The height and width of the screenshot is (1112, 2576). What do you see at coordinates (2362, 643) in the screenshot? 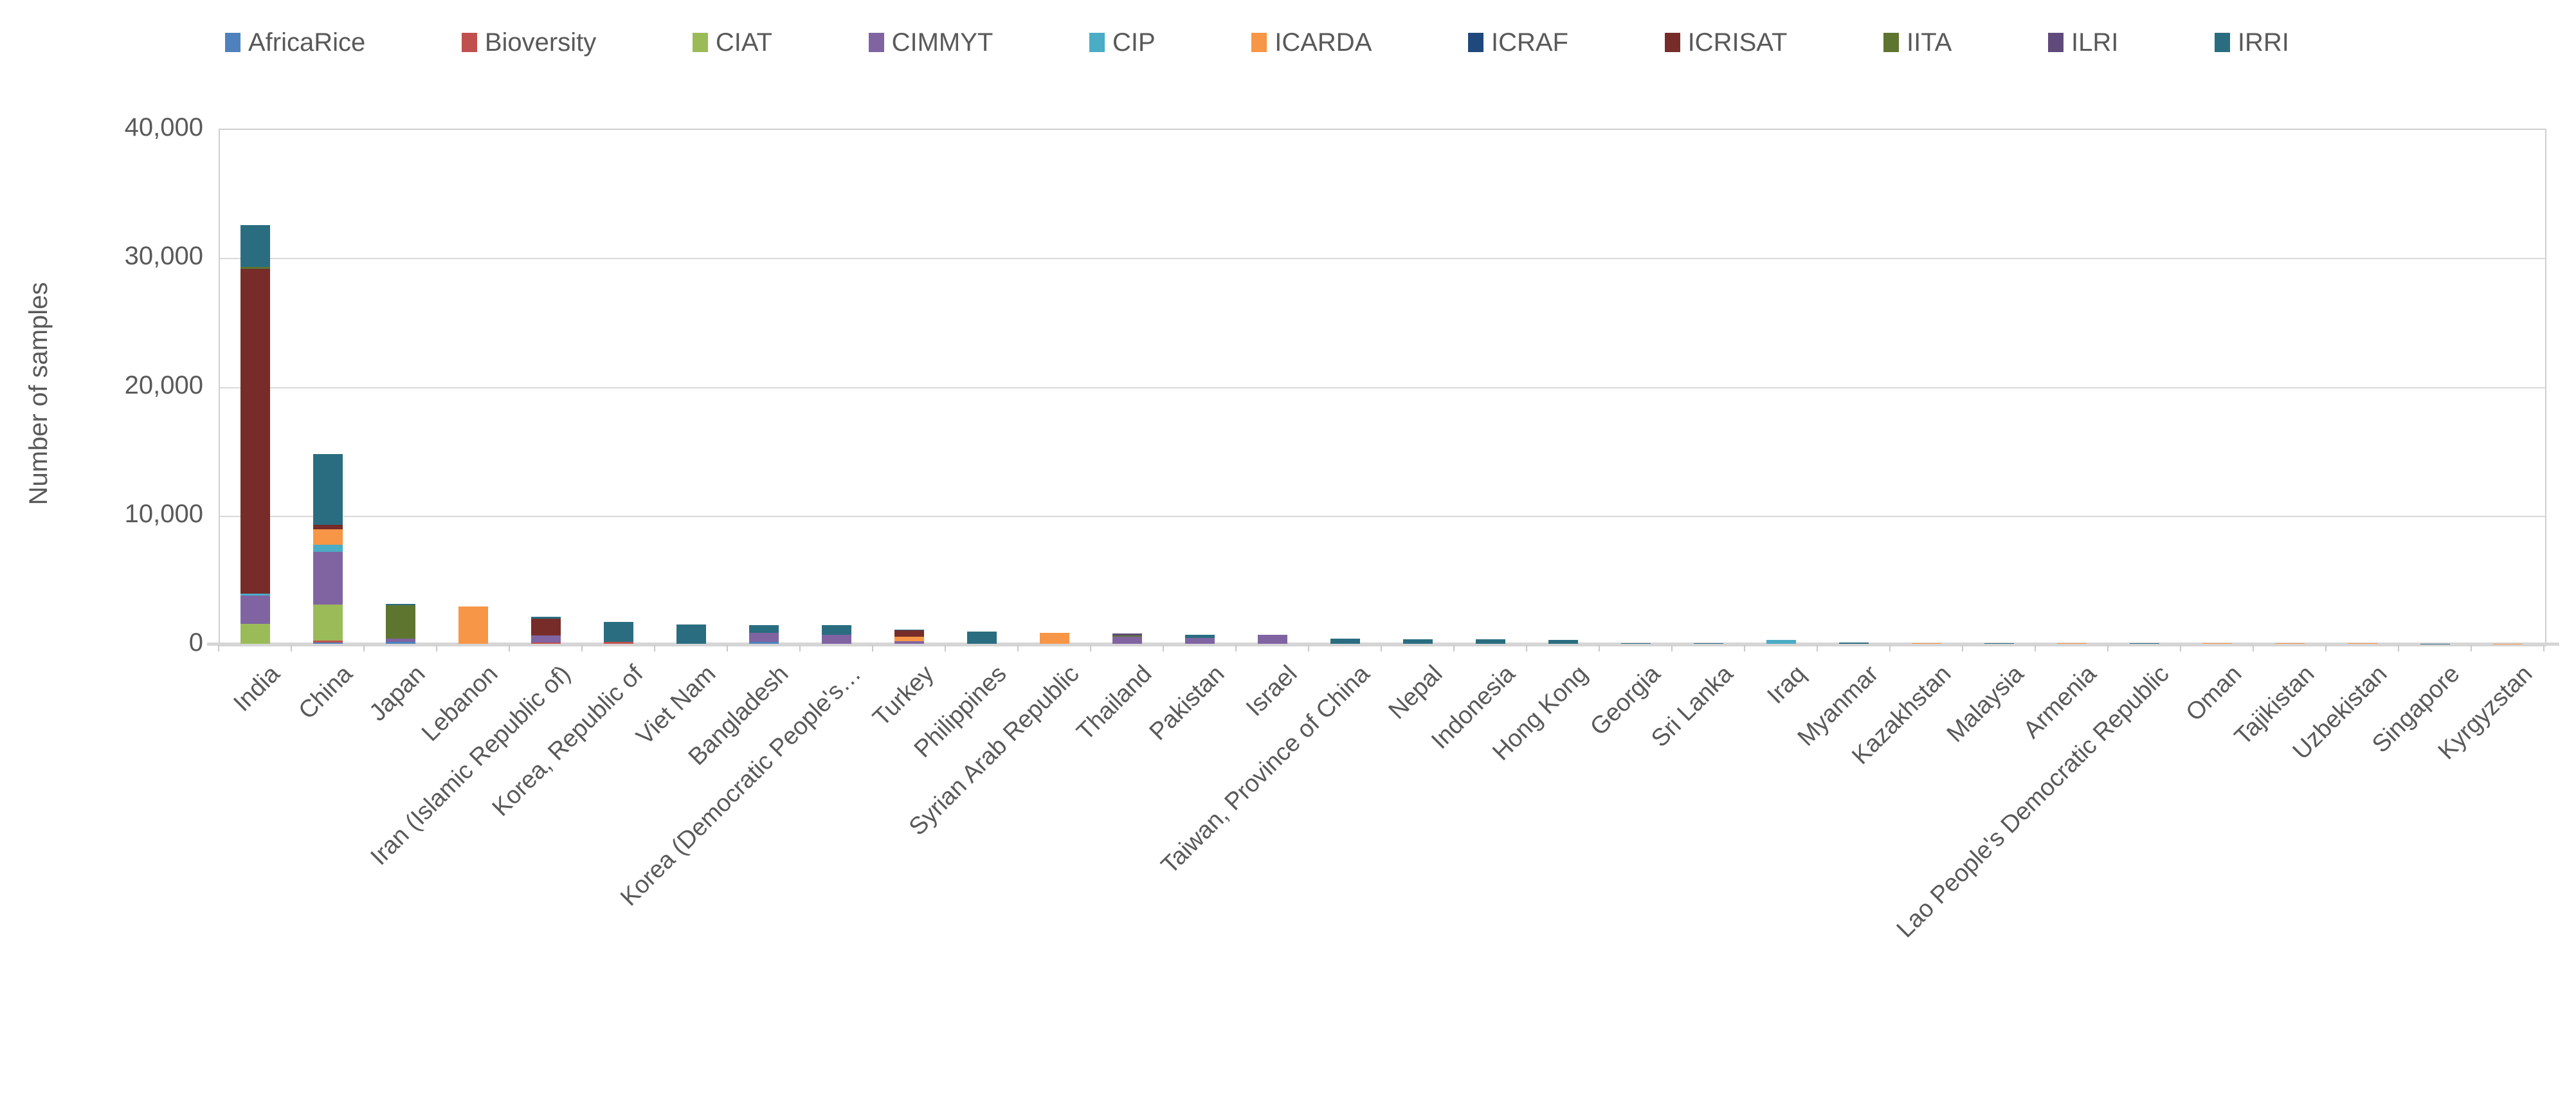
I see `bar-segment-ICARDA-Uzbekistan` at bounding box center [2362, 643].